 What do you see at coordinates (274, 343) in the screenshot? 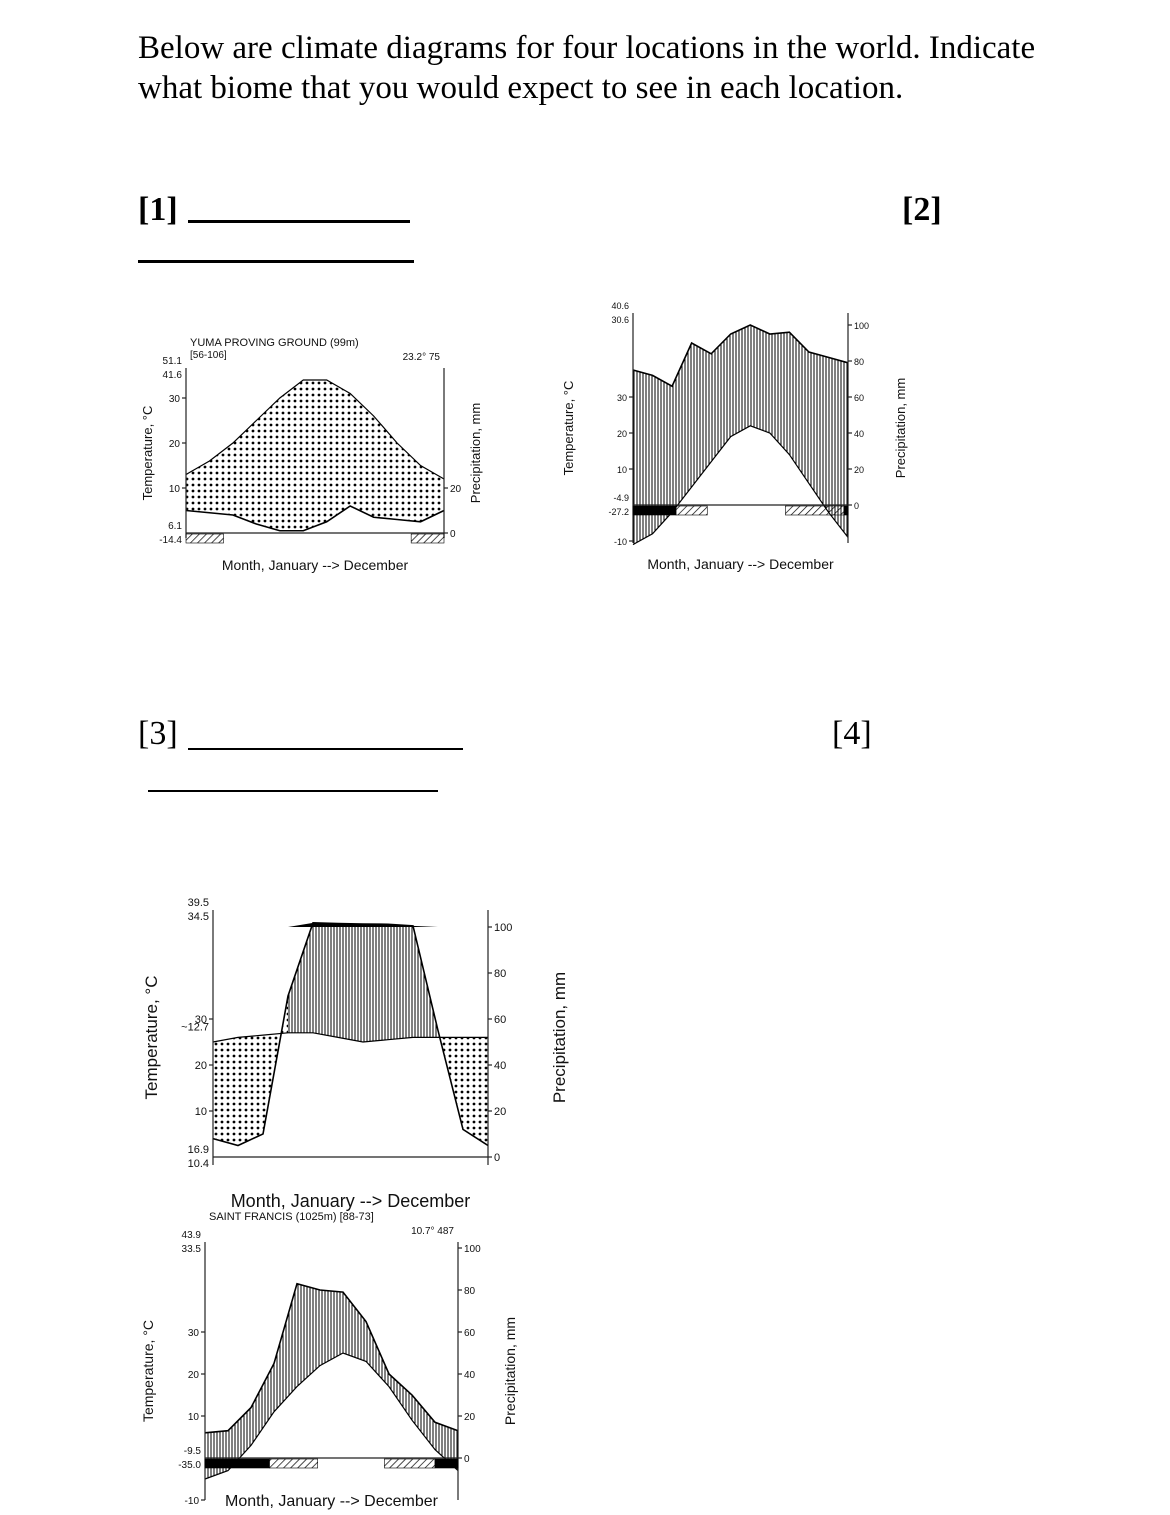
I see `station-name: YUMA PROVING GROUND (99m)` at bounding box center [274, 343].